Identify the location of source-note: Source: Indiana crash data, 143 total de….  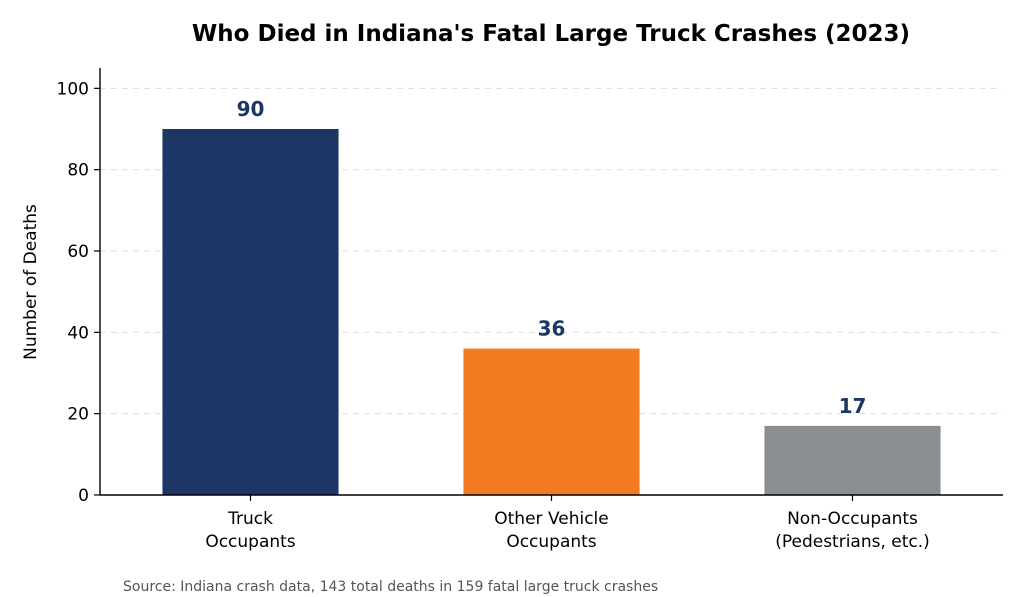
(390, 587).